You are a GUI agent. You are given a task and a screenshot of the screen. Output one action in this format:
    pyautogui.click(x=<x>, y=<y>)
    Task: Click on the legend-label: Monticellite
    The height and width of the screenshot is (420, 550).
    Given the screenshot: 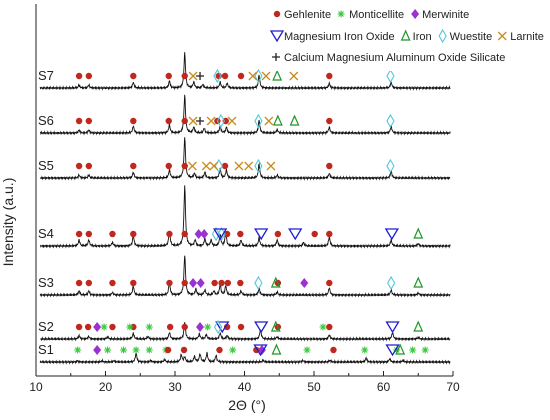 What is the action you would take?
    pyautogui.click(x=376, y=15)
    